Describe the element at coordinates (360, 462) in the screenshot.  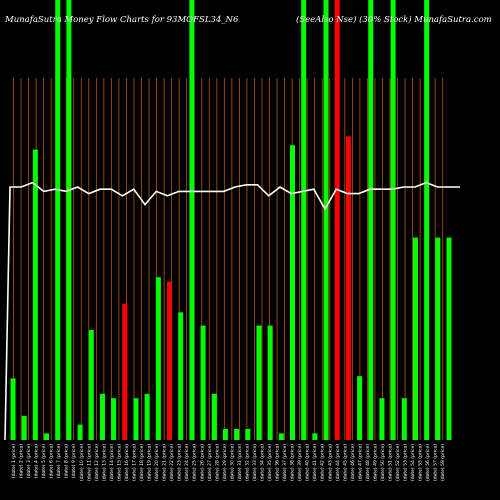
I see `x-tick-label: (date) 47 (price)` at that location.